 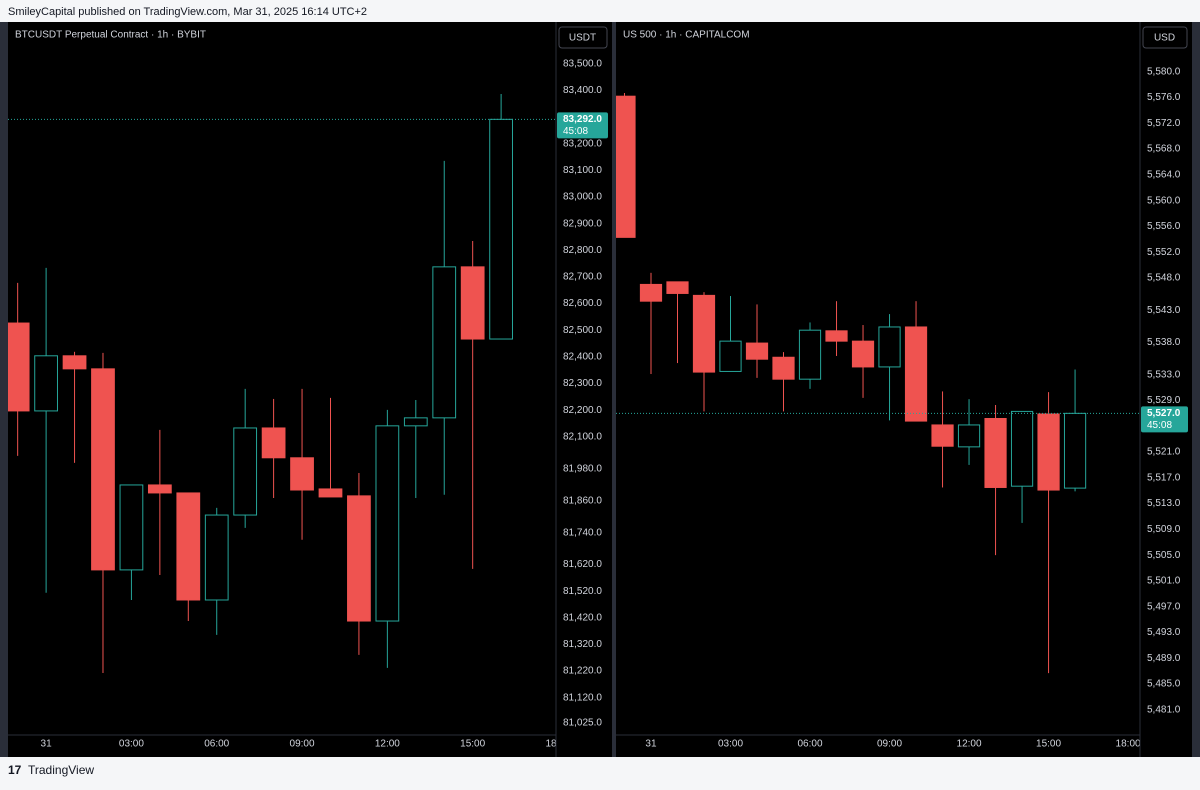 What do you see at coordinates (1048, 744) in the screenshot?
I see `x-tick-label: 15:00` at bounding box center [1048, 744].